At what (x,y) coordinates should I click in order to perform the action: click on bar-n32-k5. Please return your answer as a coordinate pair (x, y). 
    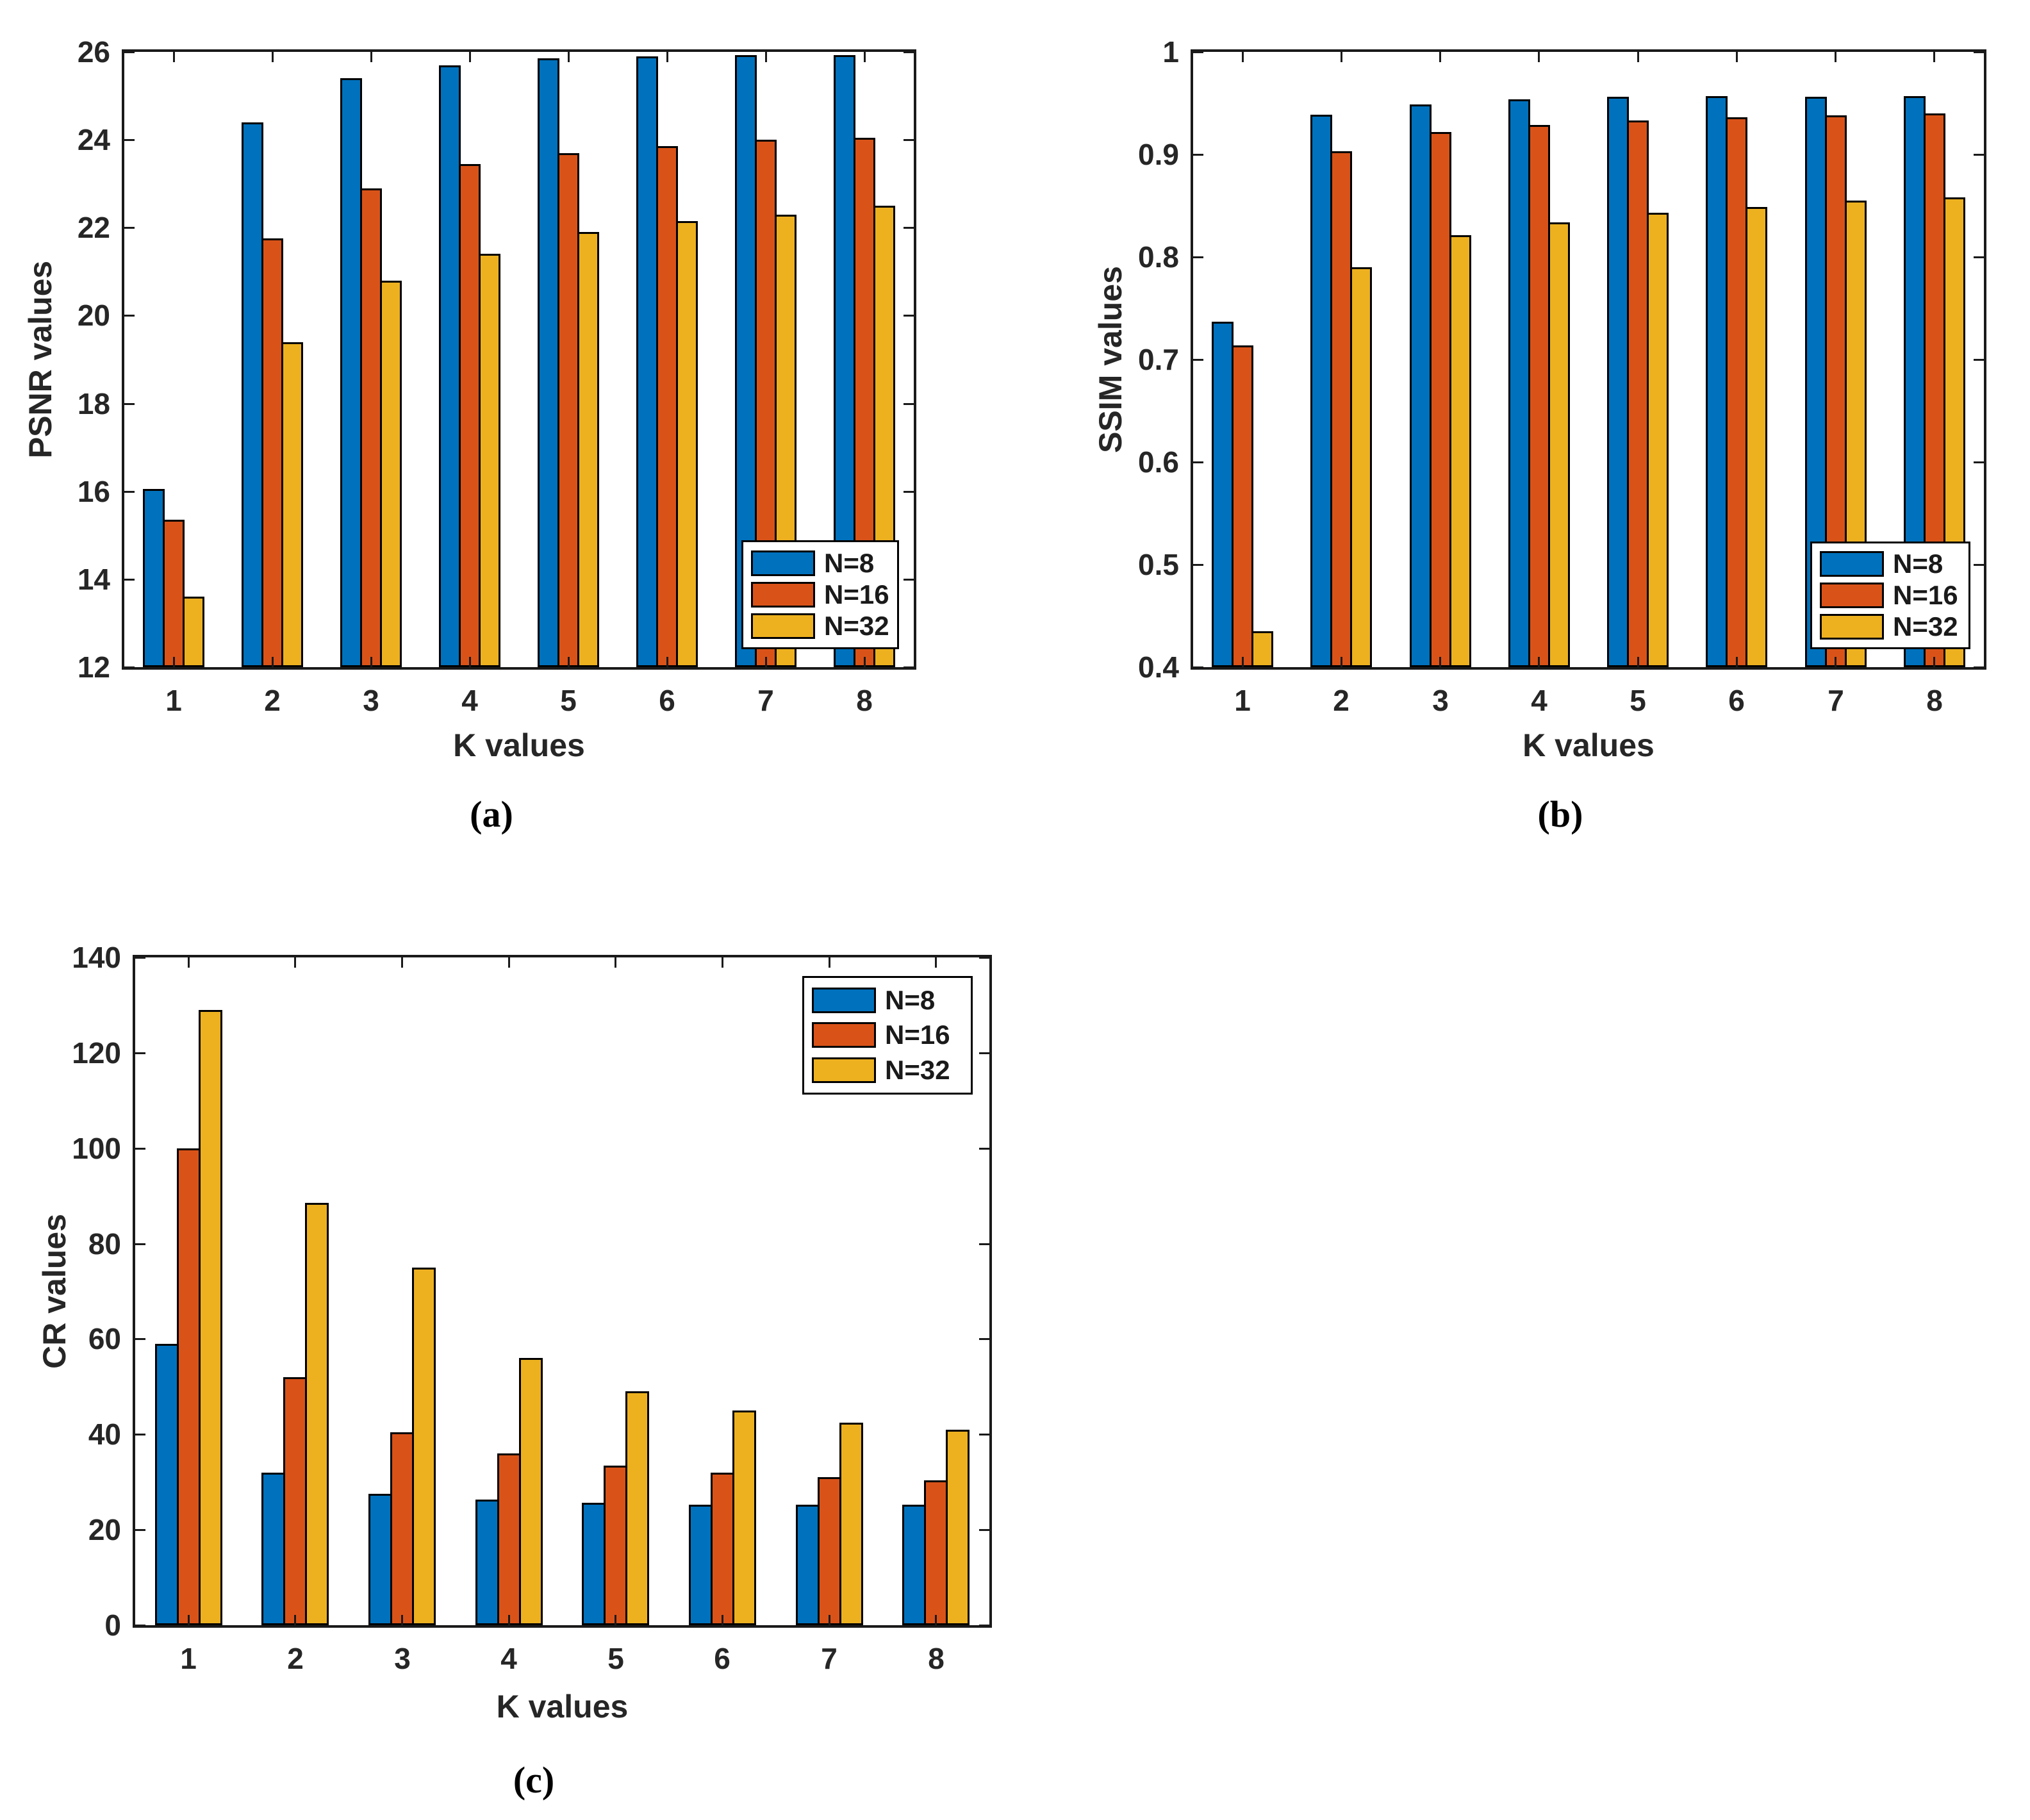
    Looking at the image, I should click on (1658, 440).